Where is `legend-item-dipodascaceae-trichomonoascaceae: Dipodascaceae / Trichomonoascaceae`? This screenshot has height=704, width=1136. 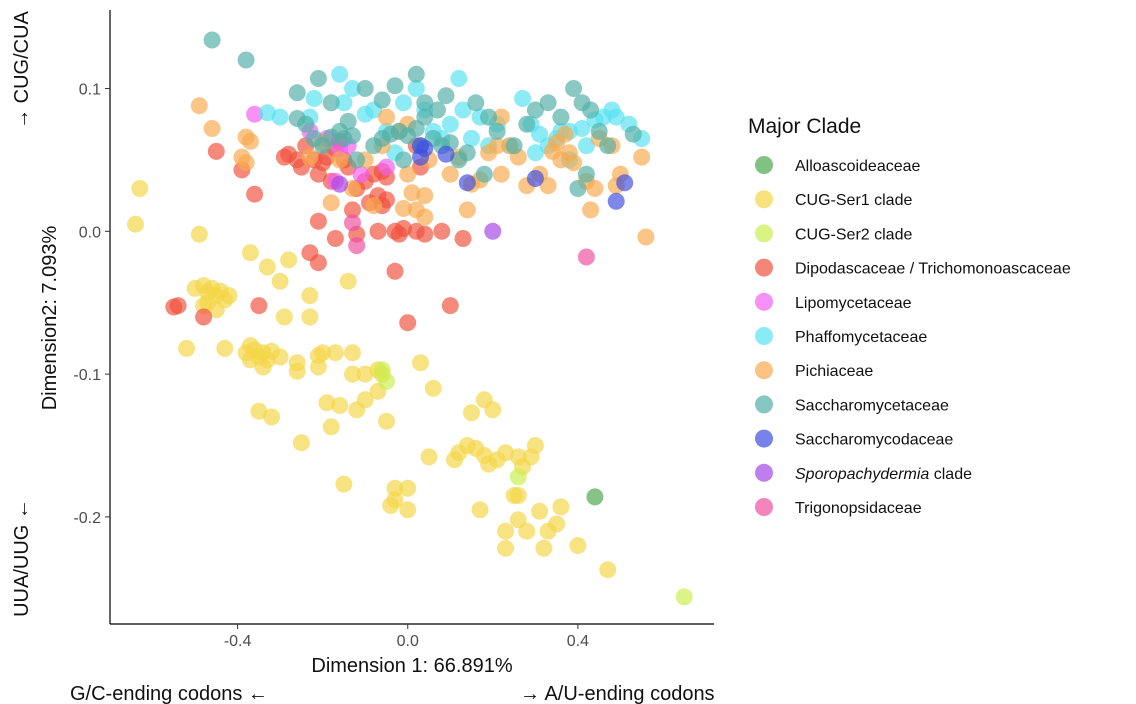
legend-item-dipodascaceae-trichomonoascaceae: Dipodascaceae / Trichomonoascaceae is located at coordinates (913, 268).